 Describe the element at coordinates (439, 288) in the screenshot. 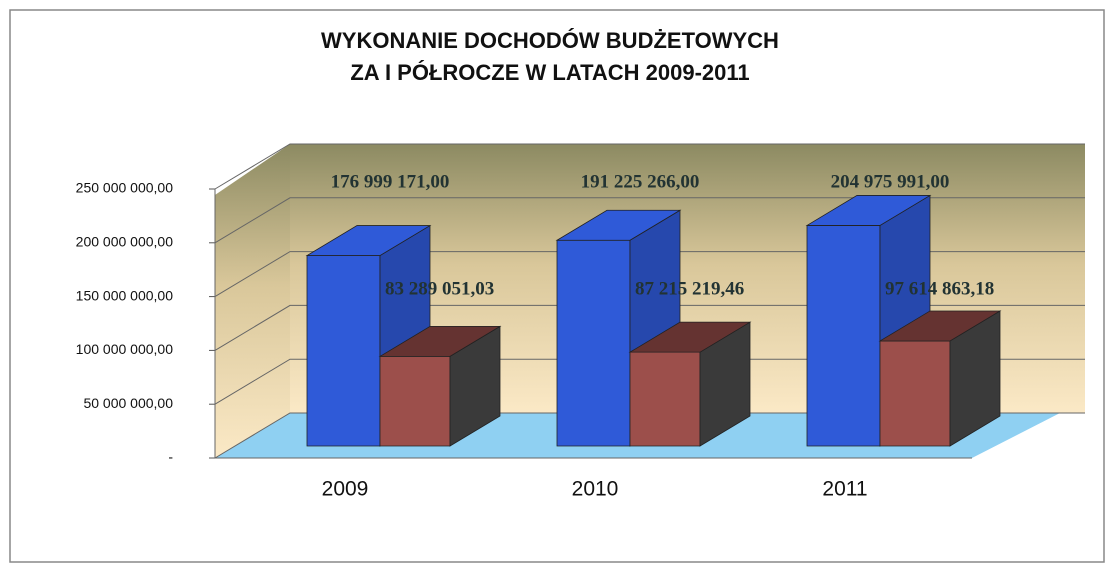

I see `value-label: 83 289 051,03` at that location.